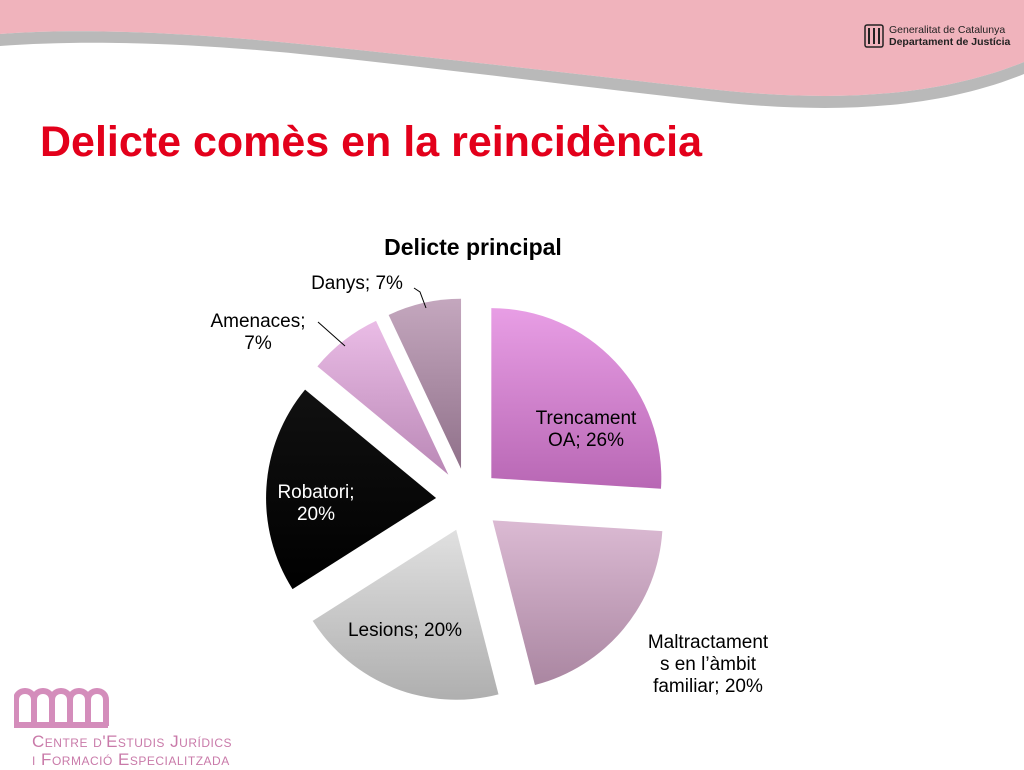  Describe the element at coordinates (61, 708) in the screenshot. I see `cejfe-arches-icon` at that location.